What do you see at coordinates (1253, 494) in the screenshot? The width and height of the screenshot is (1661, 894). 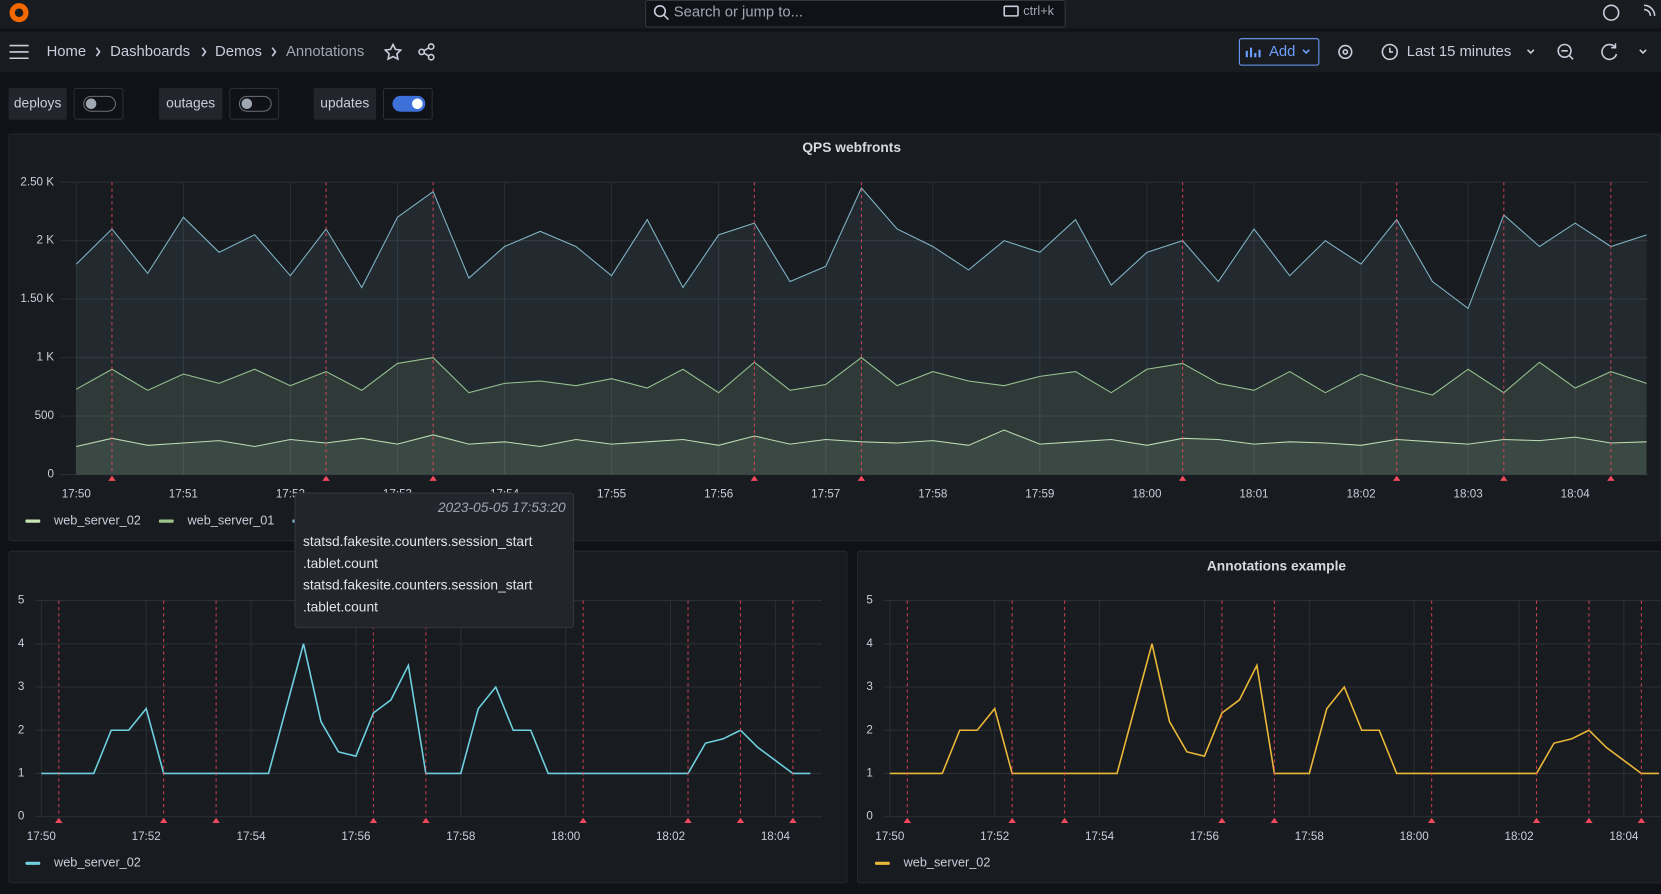 I see `x-tick-label: 18:01` at bounding box center [1253, 494].